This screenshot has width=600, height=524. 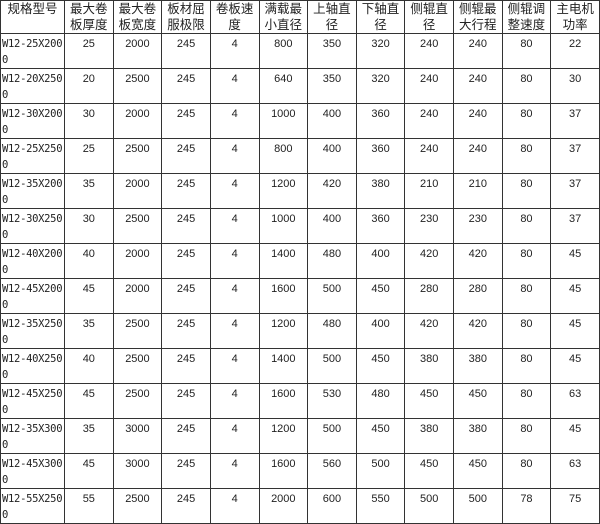 I want to click on model-cell: W12-40X2500, so click(x=32, y=366).